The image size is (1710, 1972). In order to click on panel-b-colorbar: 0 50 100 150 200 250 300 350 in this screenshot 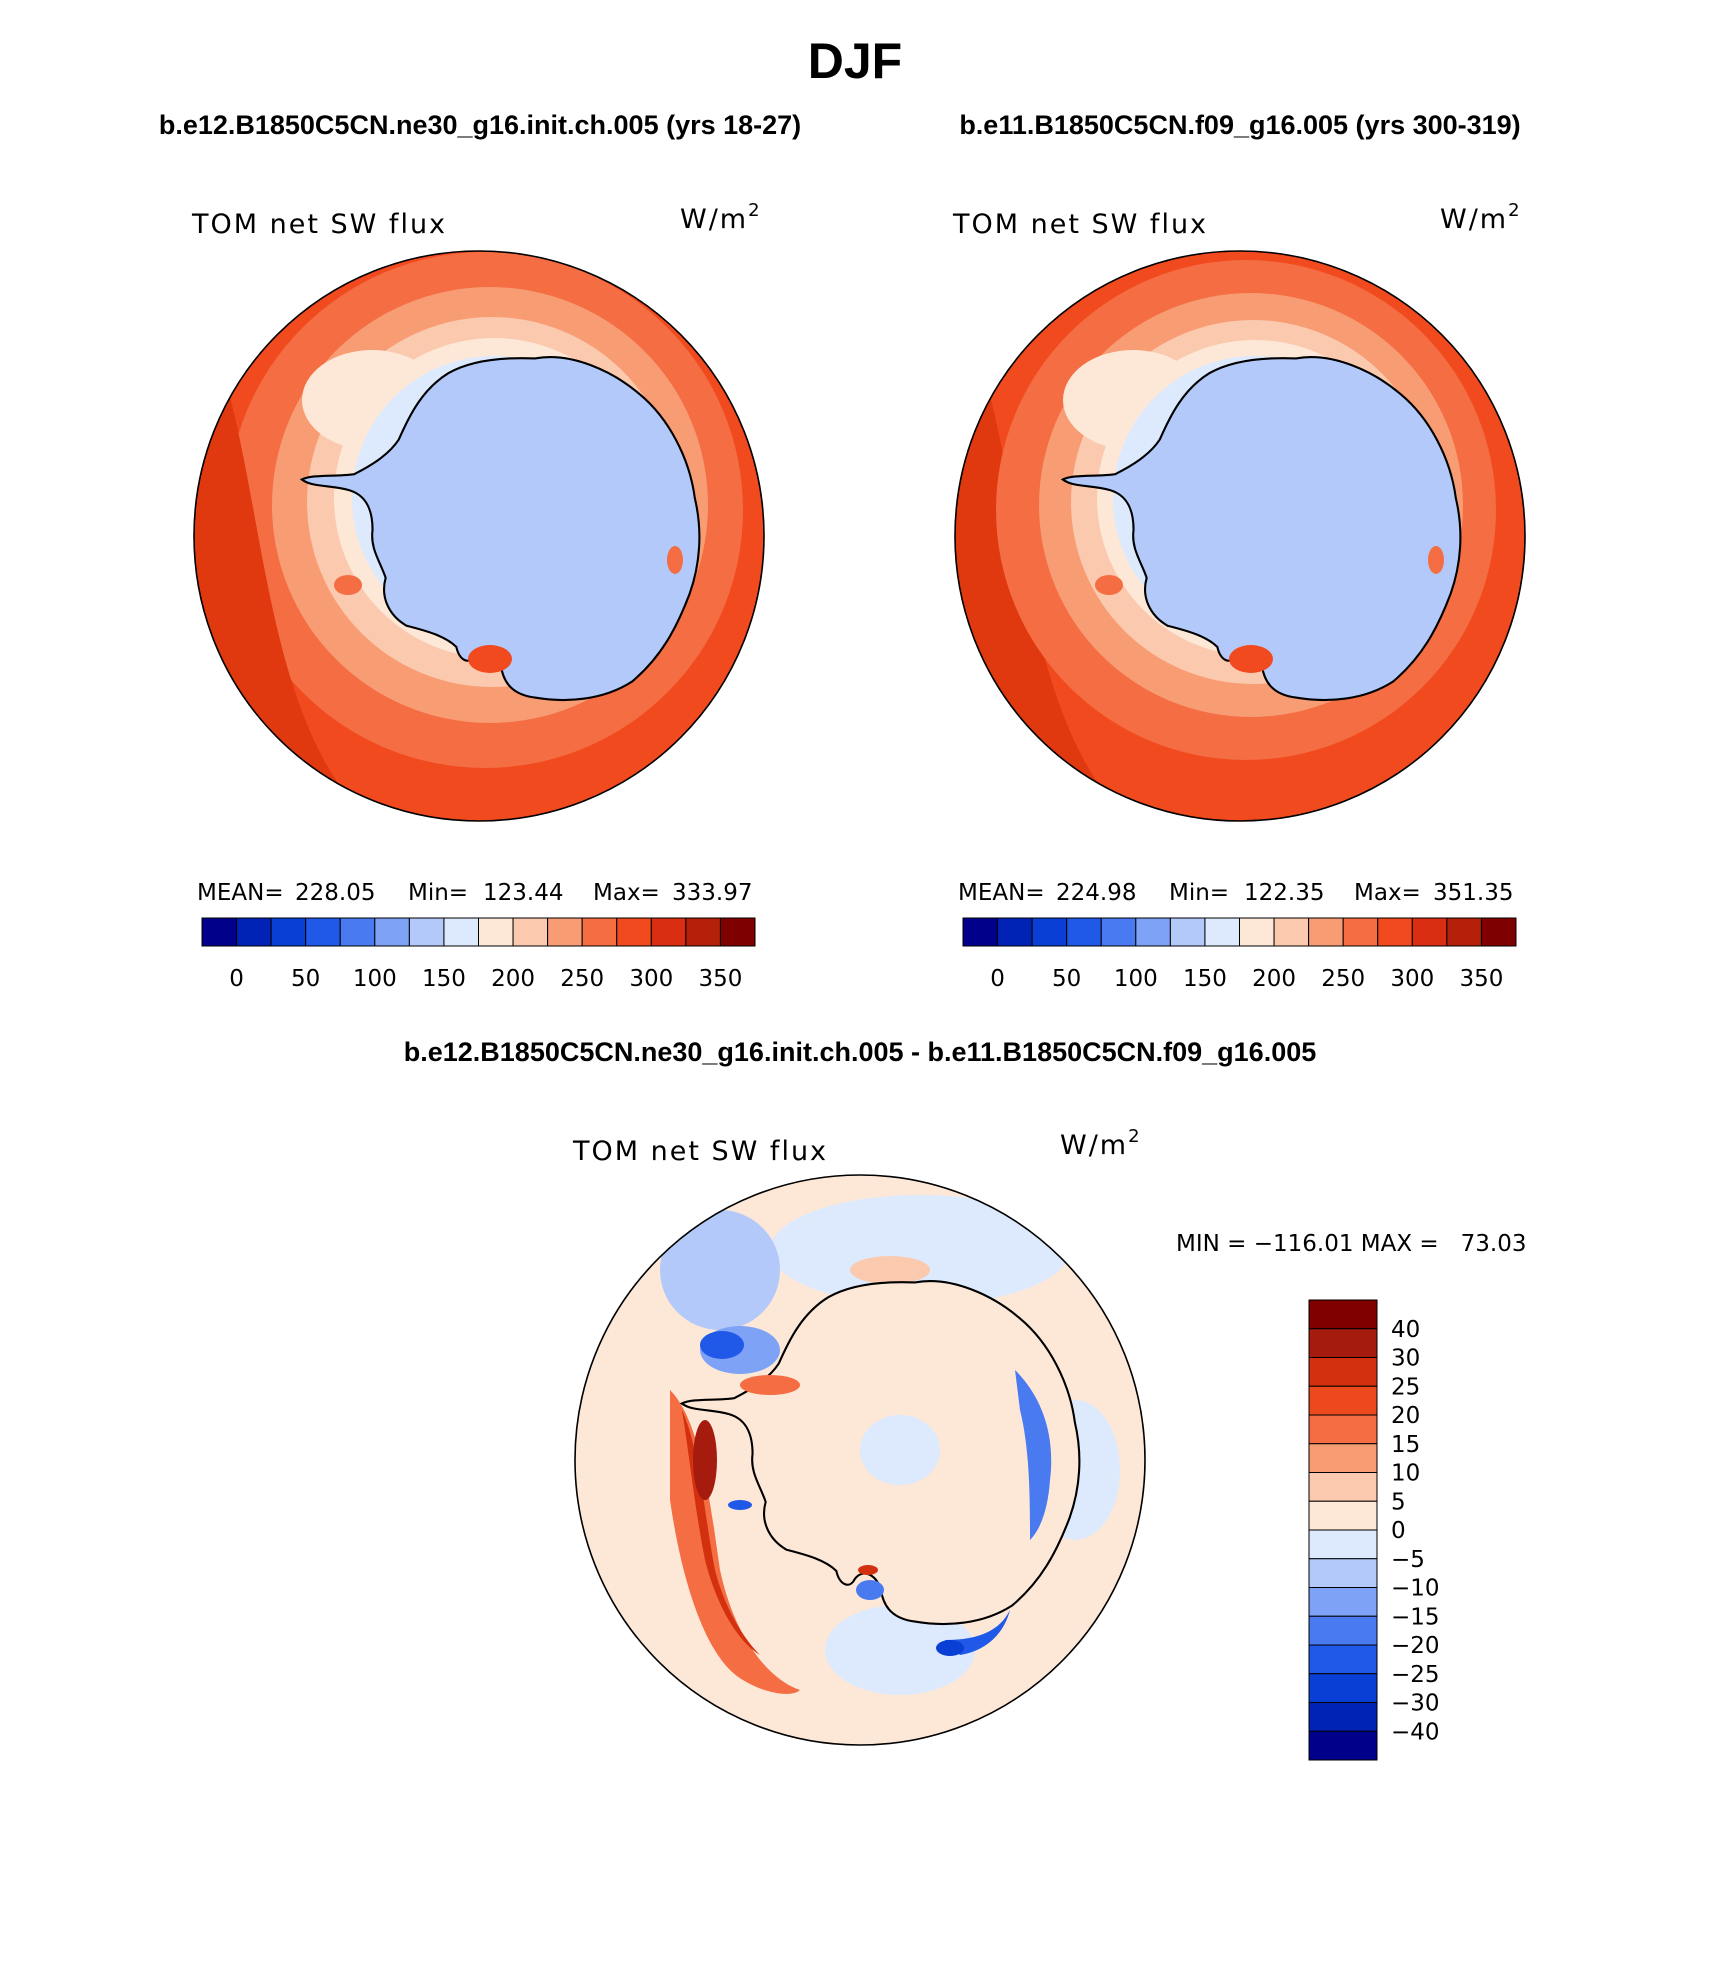, I will do `click(1239, 954)`.